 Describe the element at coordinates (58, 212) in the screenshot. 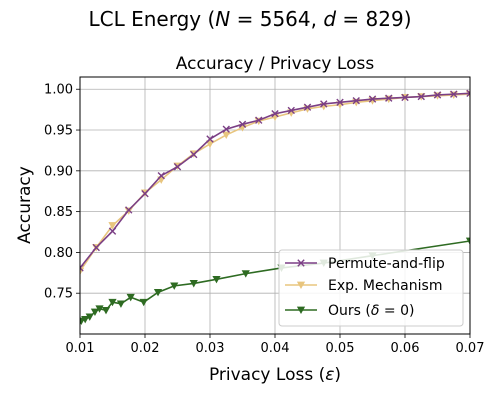

I see `y-tick-label: 0.85` at that location.